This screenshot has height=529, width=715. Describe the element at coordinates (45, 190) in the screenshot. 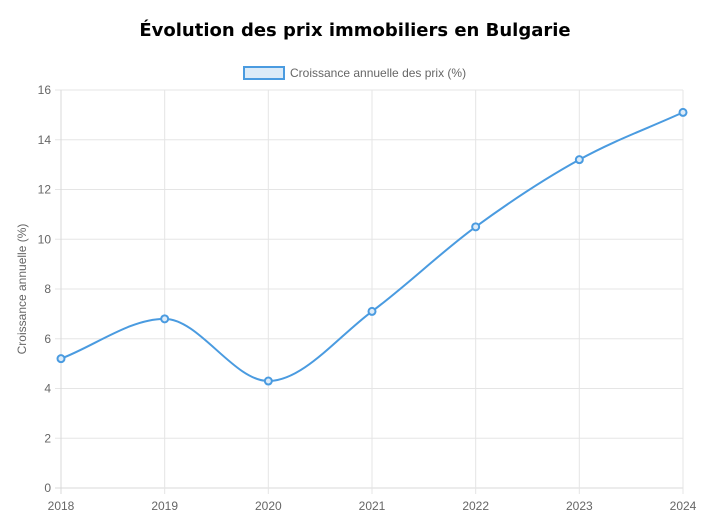

I see `y-tick-label: 12` at that location.